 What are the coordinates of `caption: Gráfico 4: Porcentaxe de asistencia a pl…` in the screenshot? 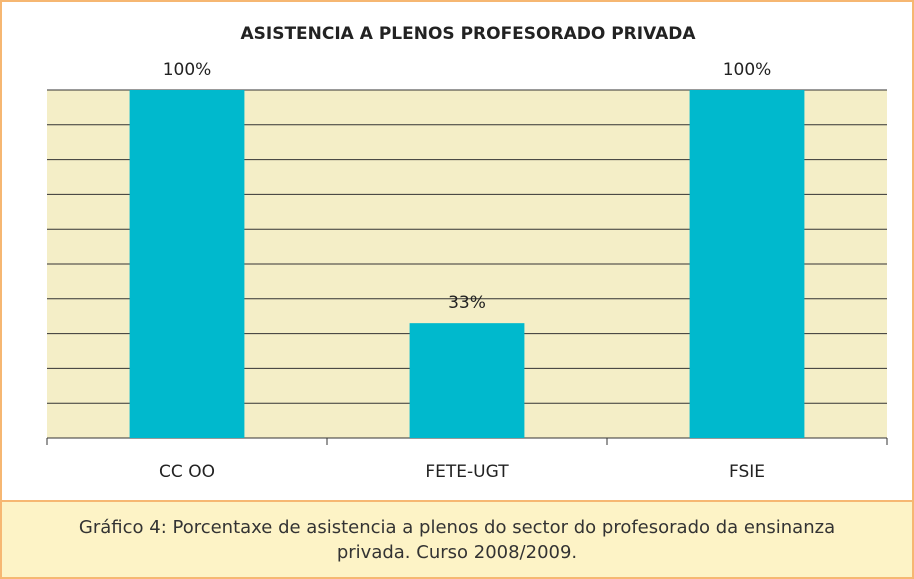 It's located at (457, 539).